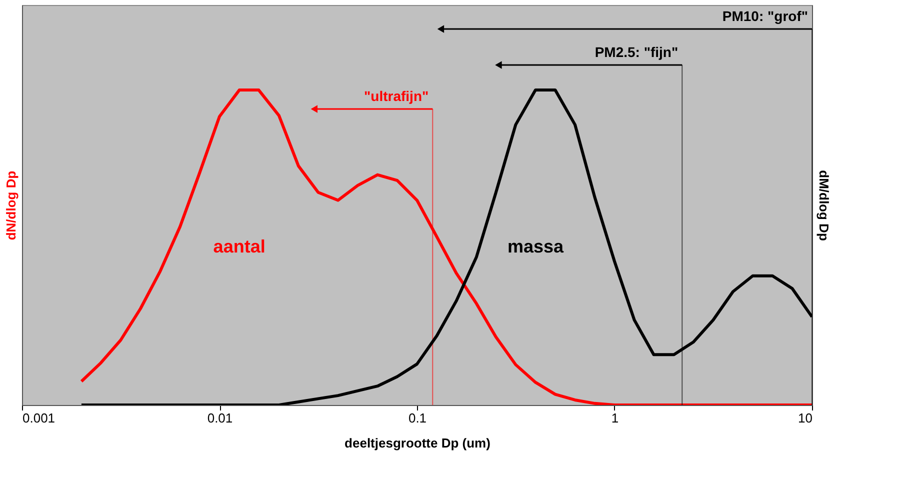  Describe the element at coordinates (636, 52) in the screenshot. I see `ref-line-label: PM2.5: "fijn"` at that location.